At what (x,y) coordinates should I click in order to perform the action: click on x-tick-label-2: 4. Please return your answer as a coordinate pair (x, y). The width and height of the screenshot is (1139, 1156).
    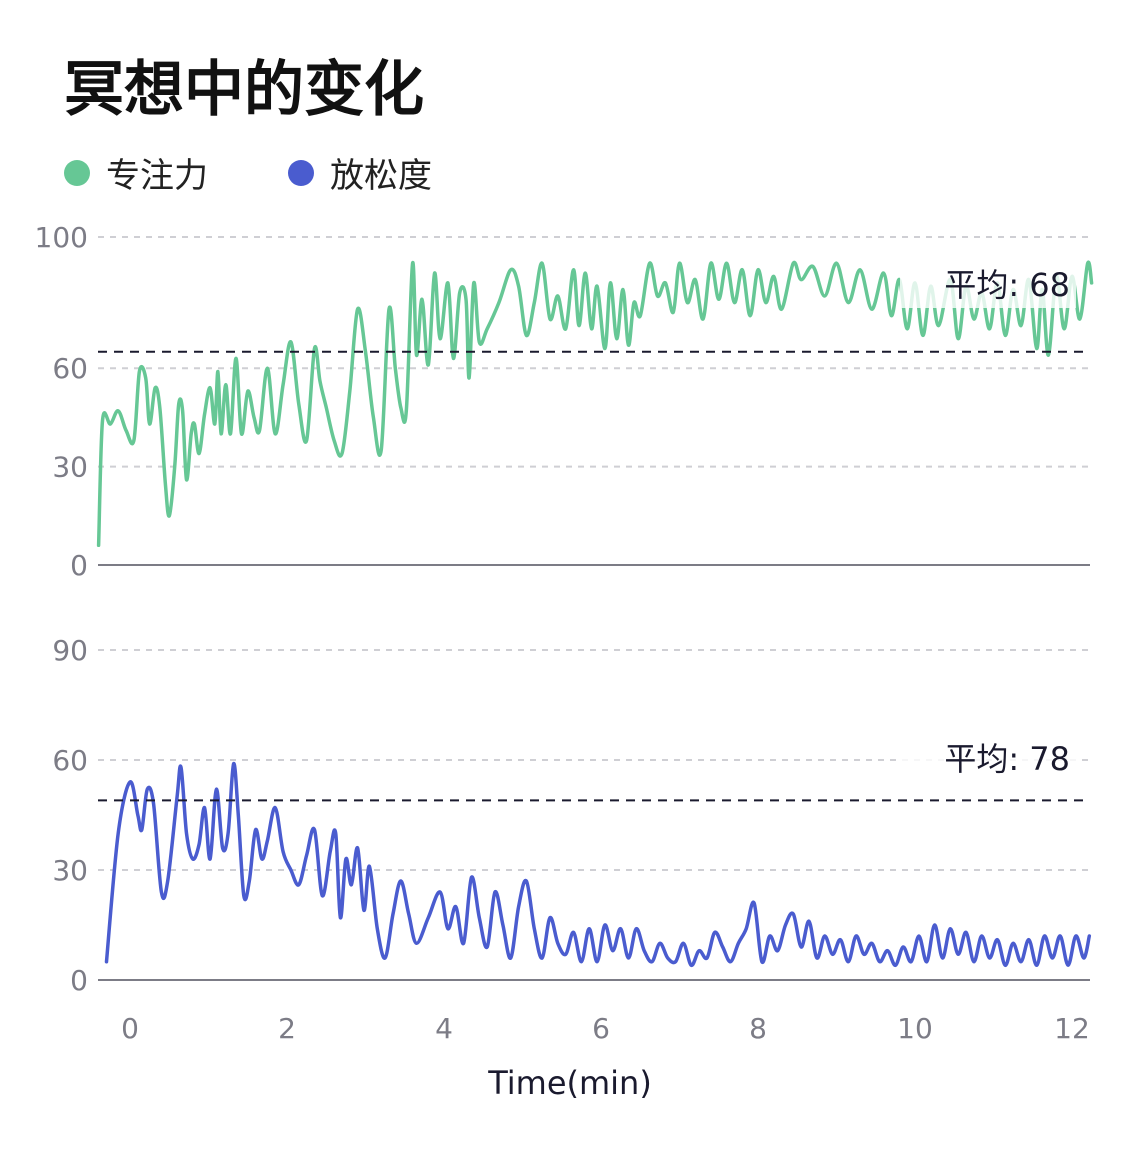
    Looking at the image, I should click on (444, 1028).